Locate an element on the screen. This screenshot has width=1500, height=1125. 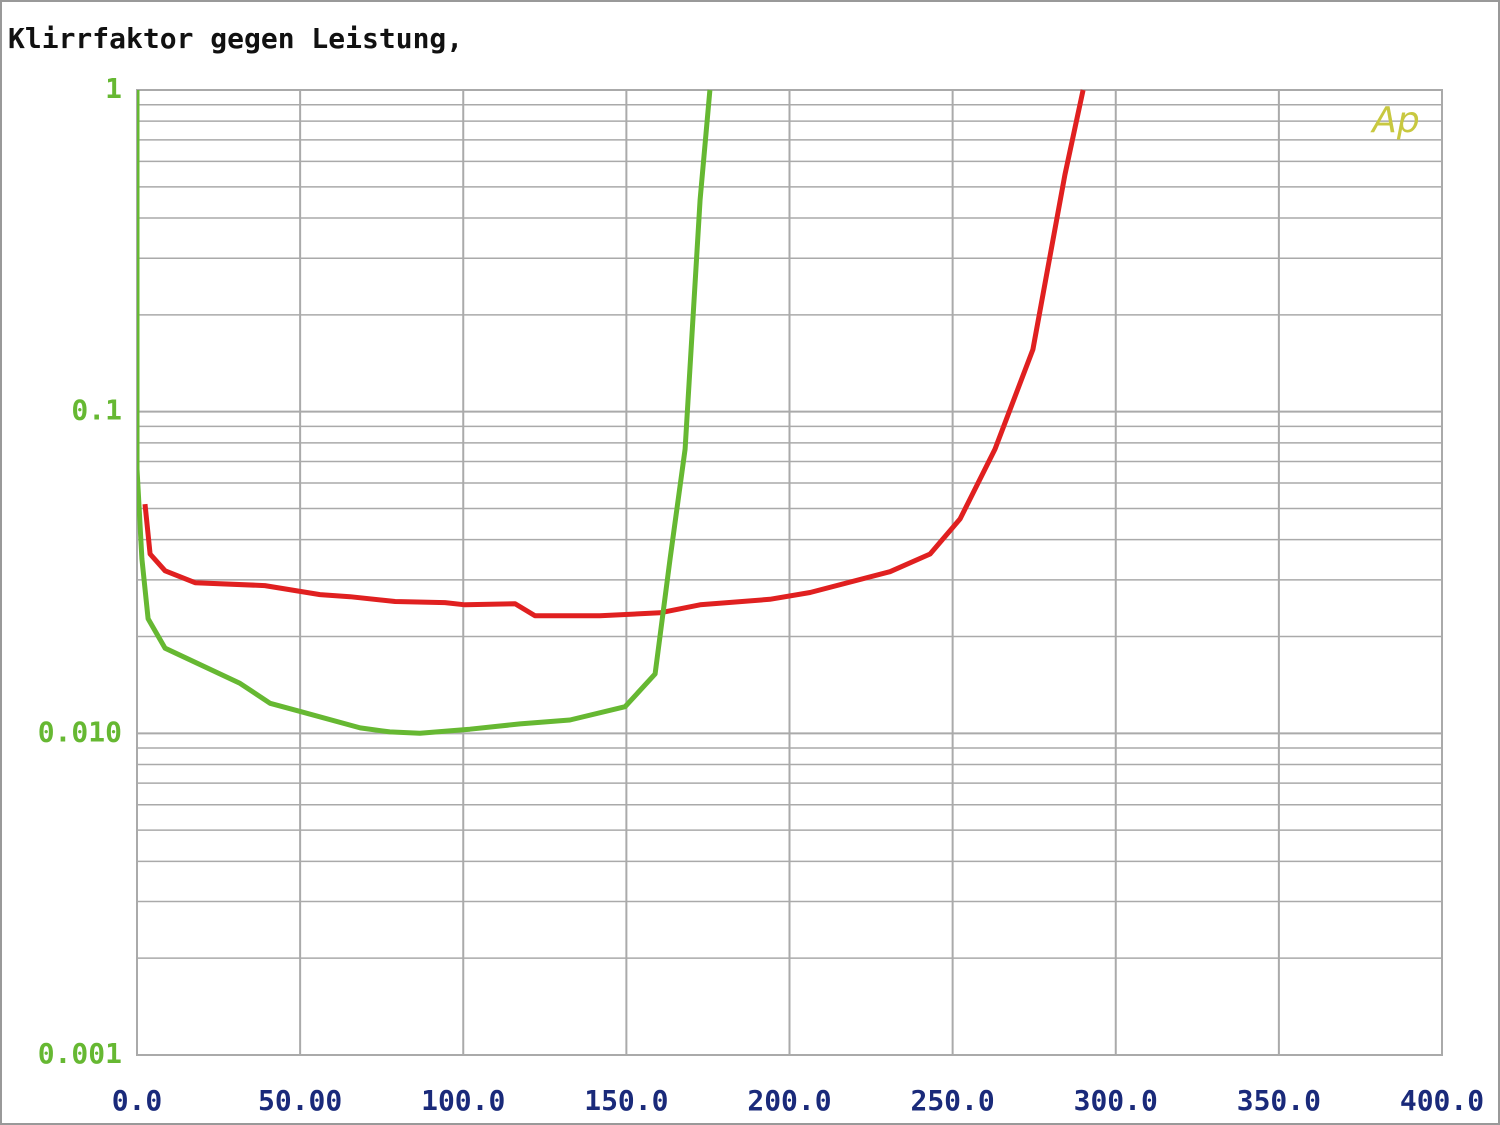
chart-title: Klirrfaktor gegen Leistung, is located at coordinates (235, 38).